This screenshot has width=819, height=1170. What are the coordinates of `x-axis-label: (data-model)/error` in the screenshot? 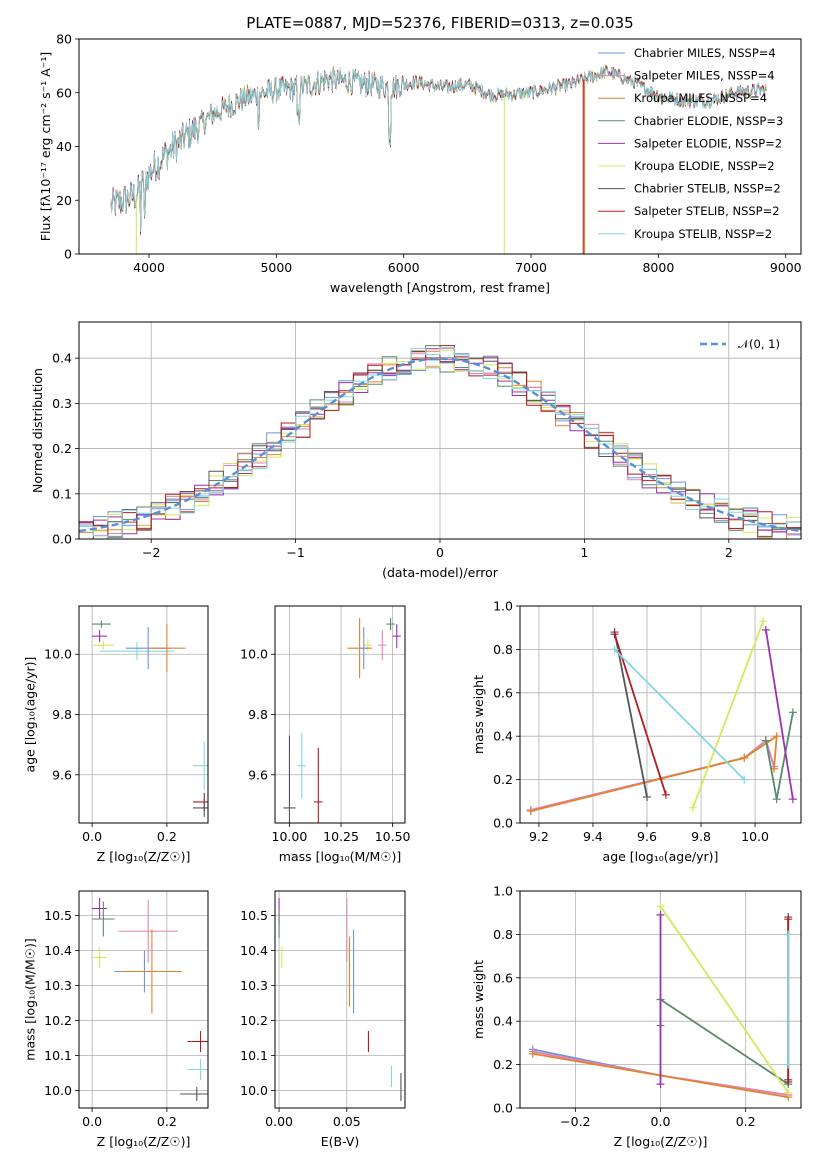 It's located at (440, 572).